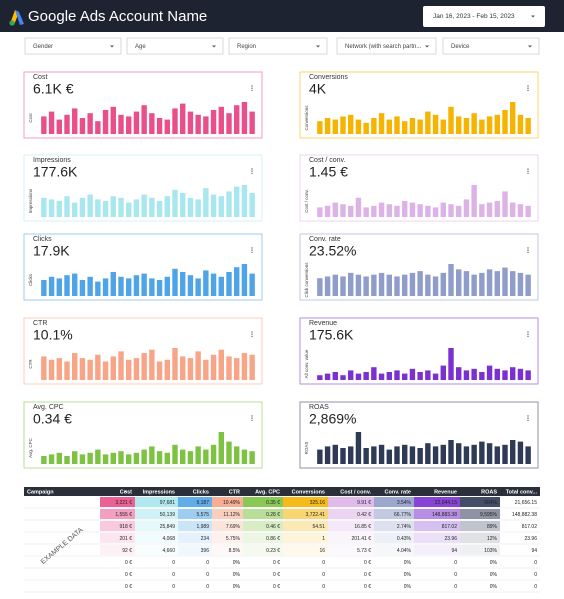 The width and height of the screenshot is (564, 599). I want to click on table-cell: 1,555 €, so click(123, 515).